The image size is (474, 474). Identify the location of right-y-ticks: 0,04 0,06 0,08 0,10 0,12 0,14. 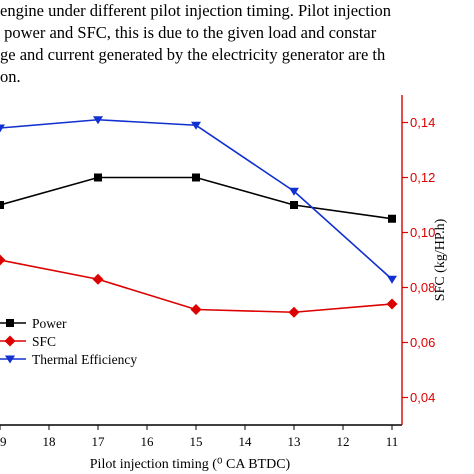
(418, 260).